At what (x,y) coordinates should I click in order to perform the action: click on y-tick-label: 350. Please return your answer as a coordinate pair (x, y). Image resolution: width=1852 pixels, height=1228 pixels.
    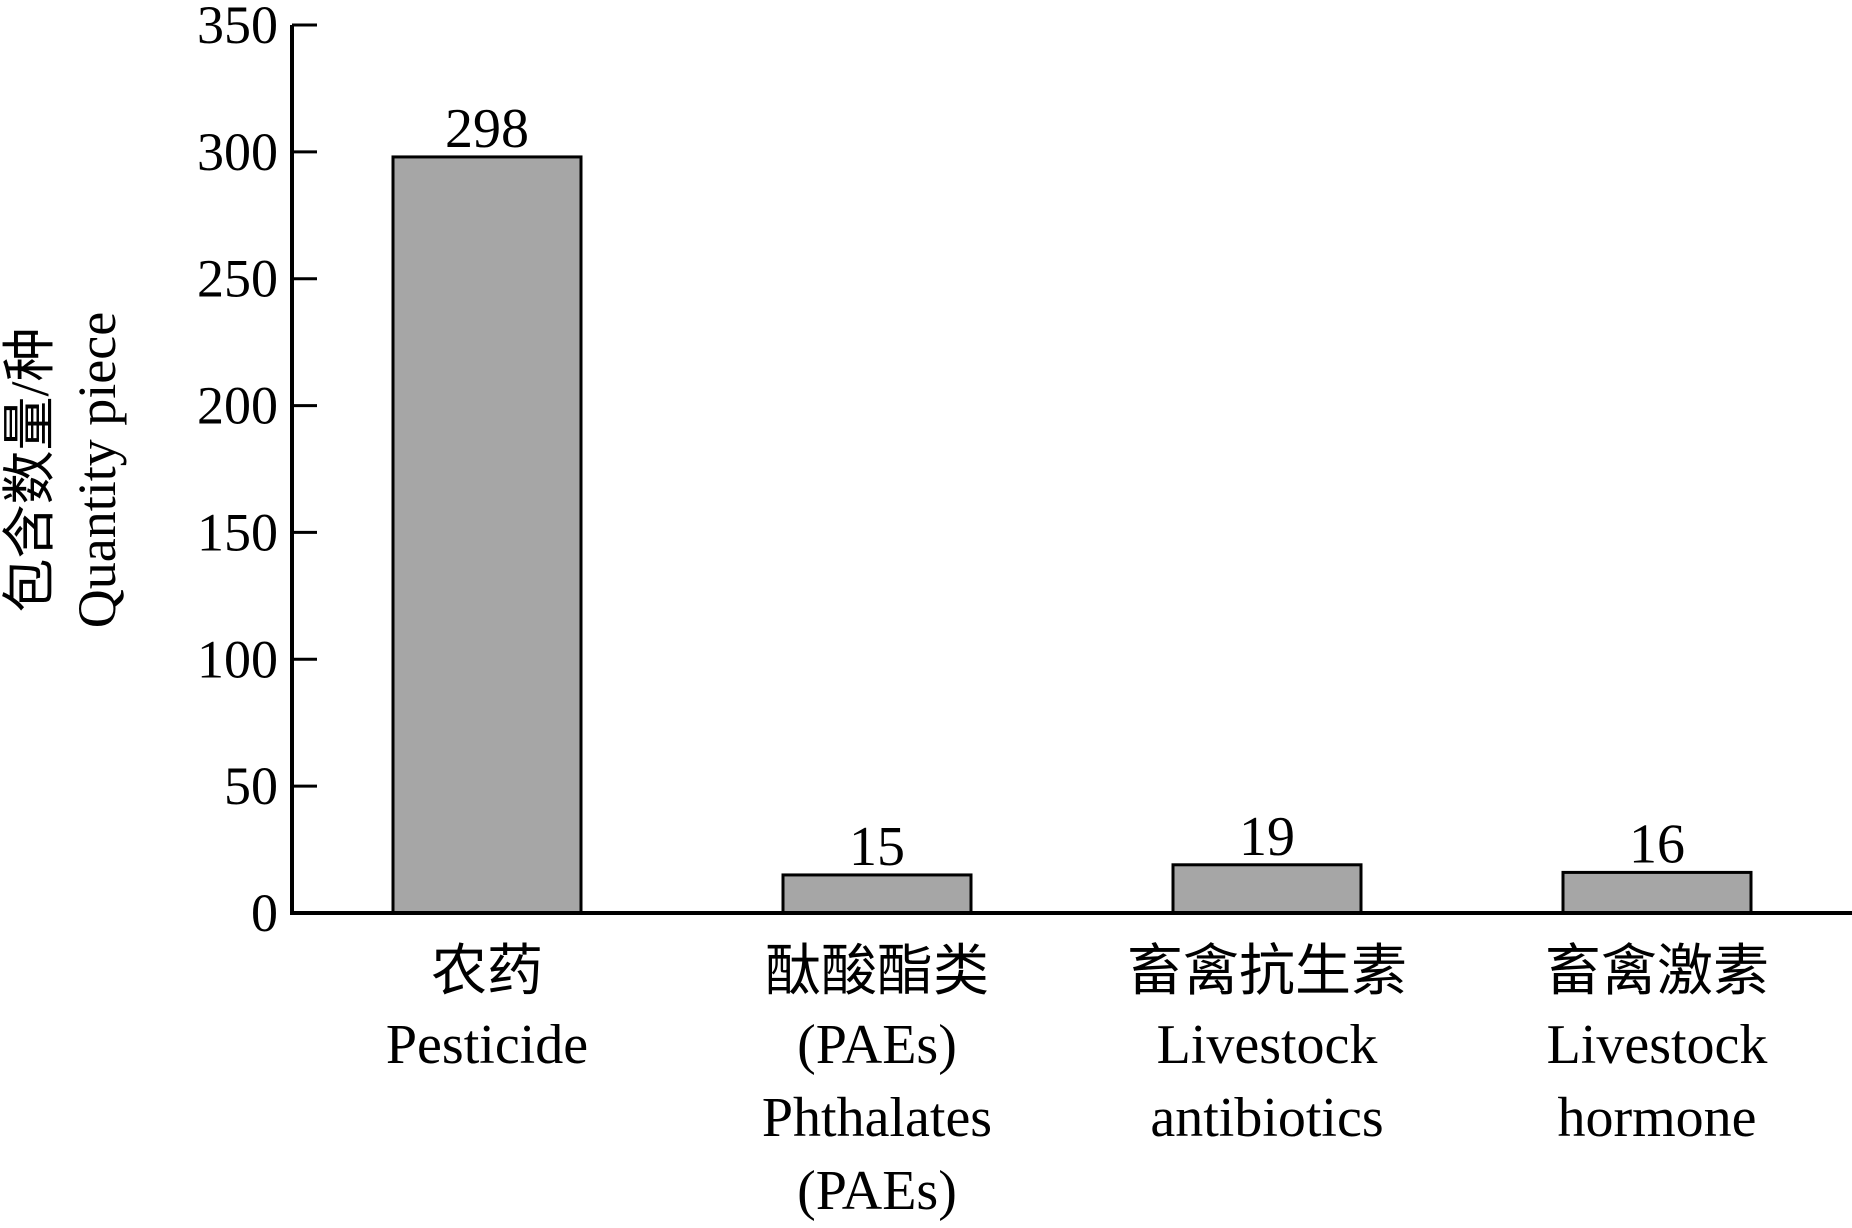
    Looking at the image, I should click on (237, 27).